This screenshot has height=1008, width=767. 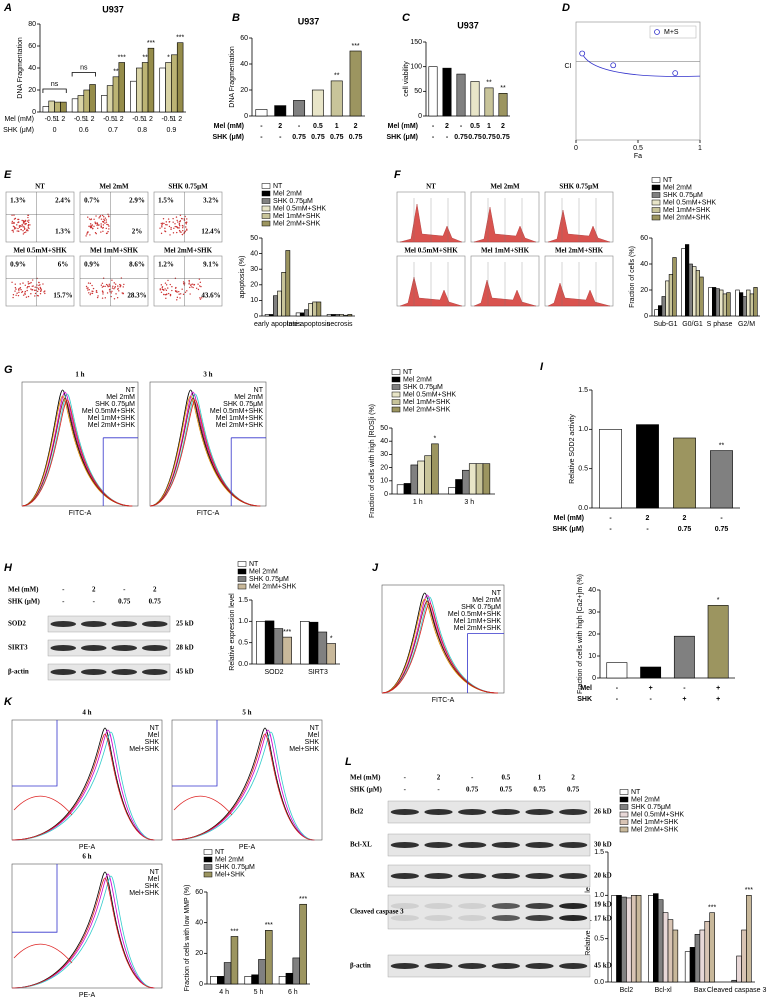 I want to click on legend-label: Mel 2mM+SHK, so click(x=297, y=223).